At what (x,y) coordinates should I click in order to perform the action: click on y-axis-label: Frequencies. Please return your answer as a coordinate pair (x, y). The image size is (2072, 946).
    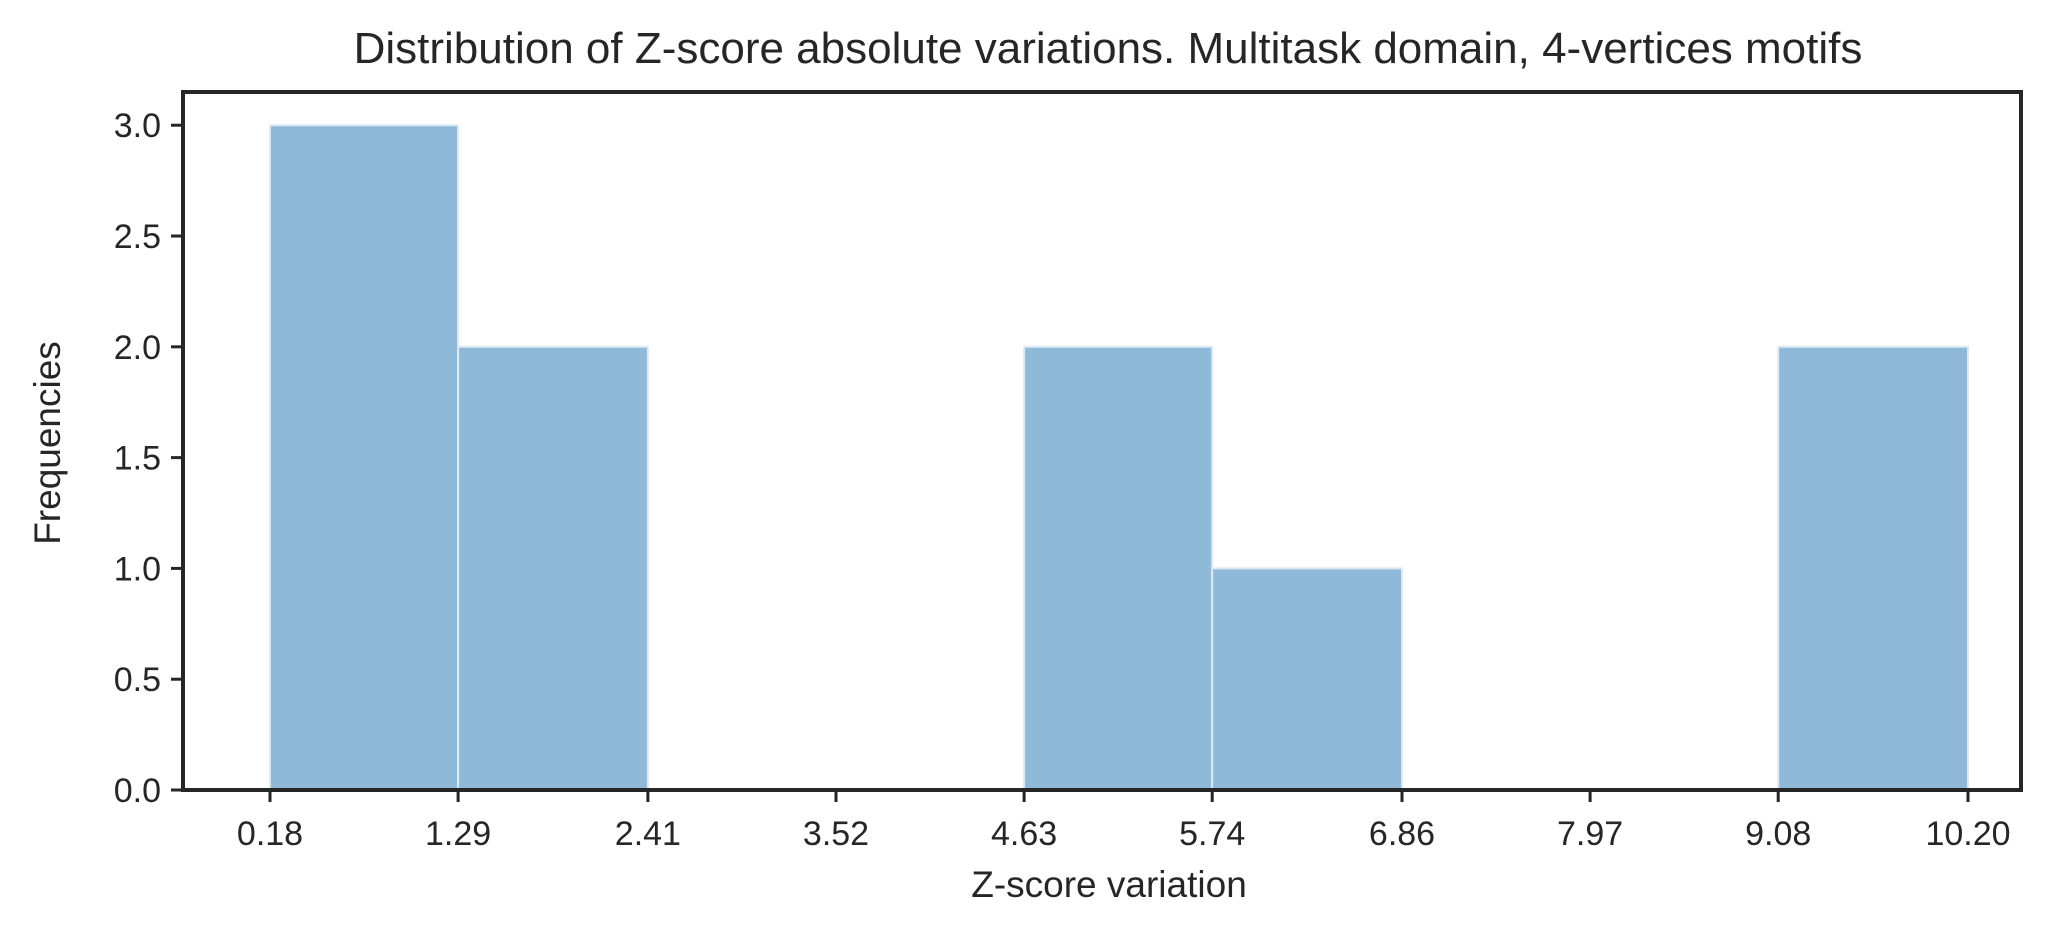
    Looking at the image, I should click on (47, 443).